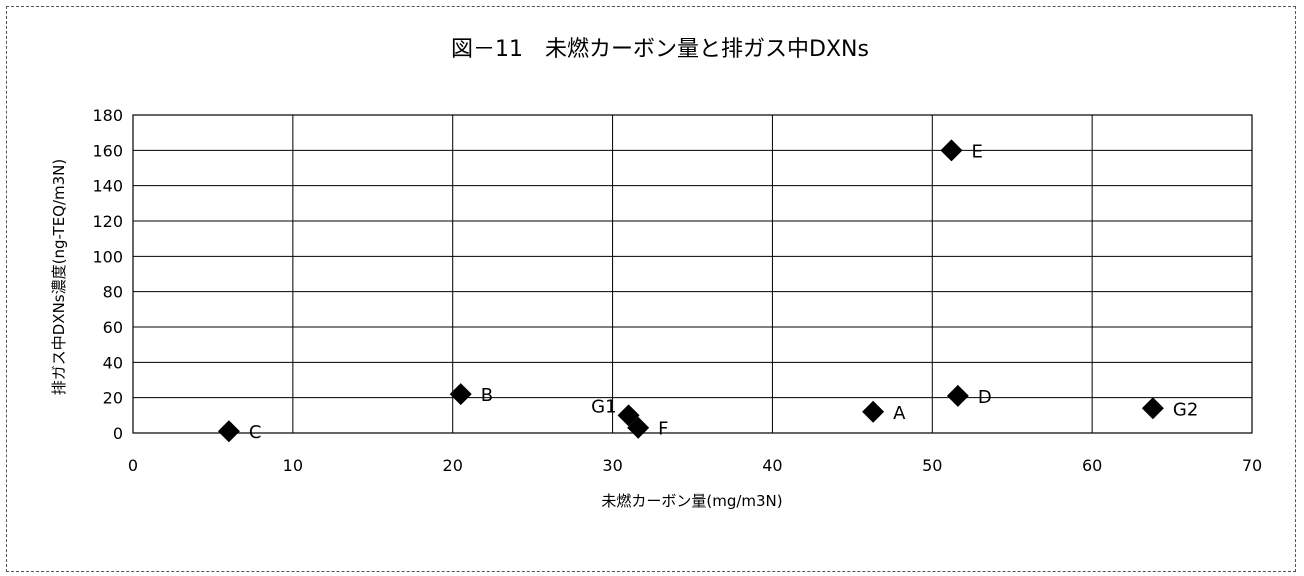  What do you see at coordinates (59, 277) in the screenshot?
I see `y-axis-label: 排ガス中DXNs濃度(ng-TEQ/m3N)` at bounding box center [59, 277].